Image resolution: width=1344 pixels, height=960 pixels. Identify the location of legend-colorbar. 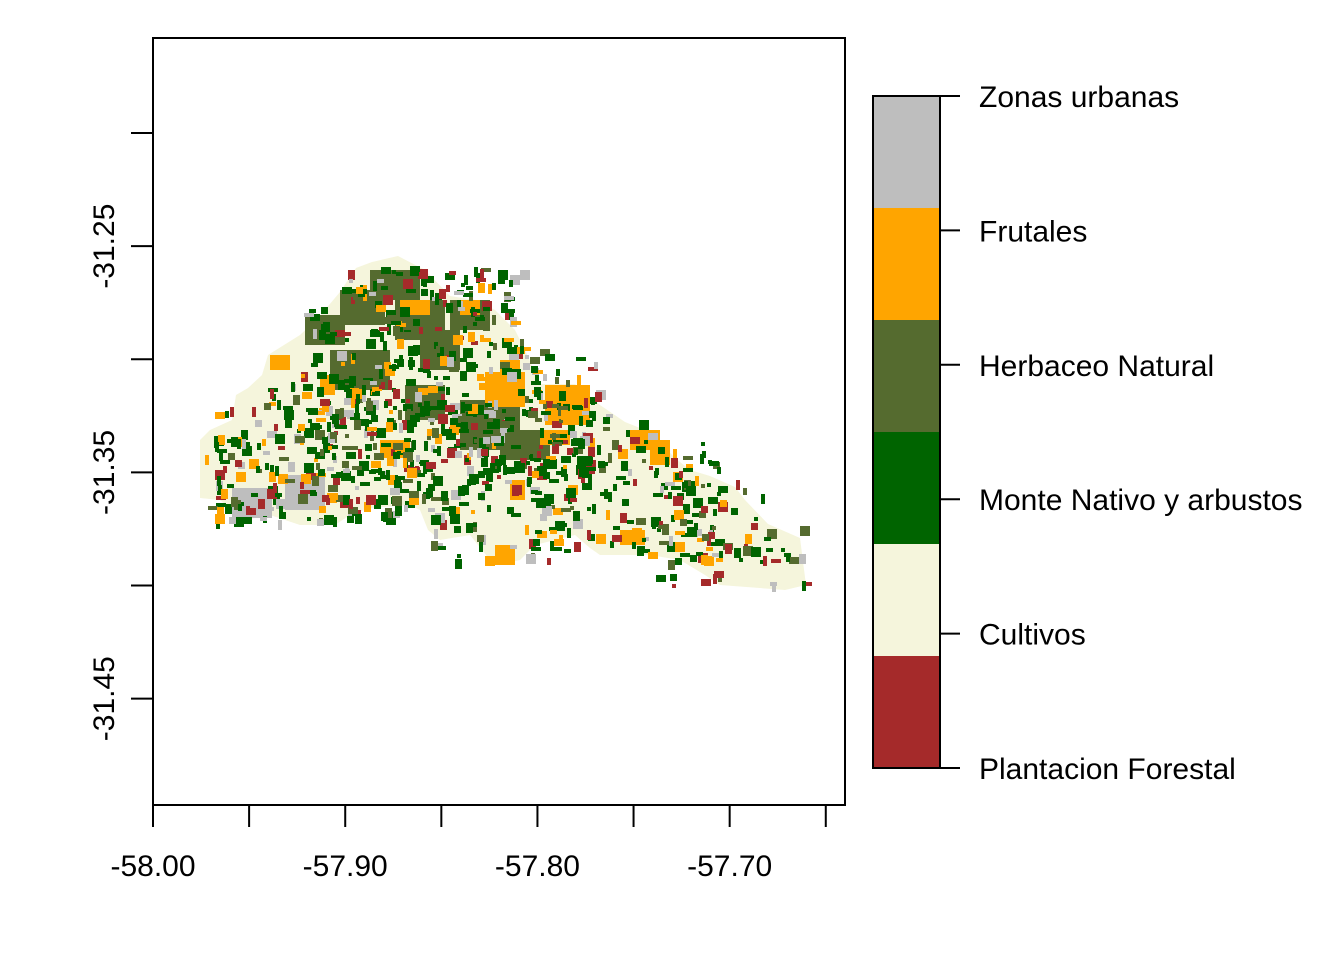
(906, 432).